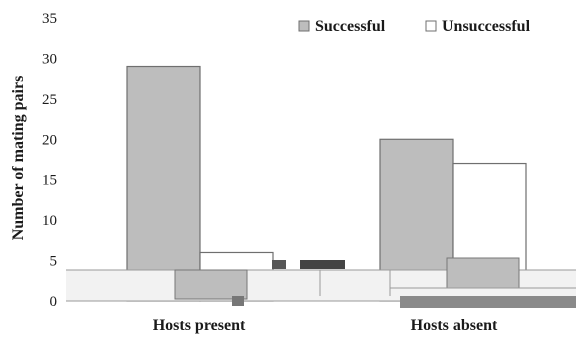  What do you see at coordinates (54, 302) in the screenshot?
I see `y-tick-label: 0` at bounding box center [54, 302].